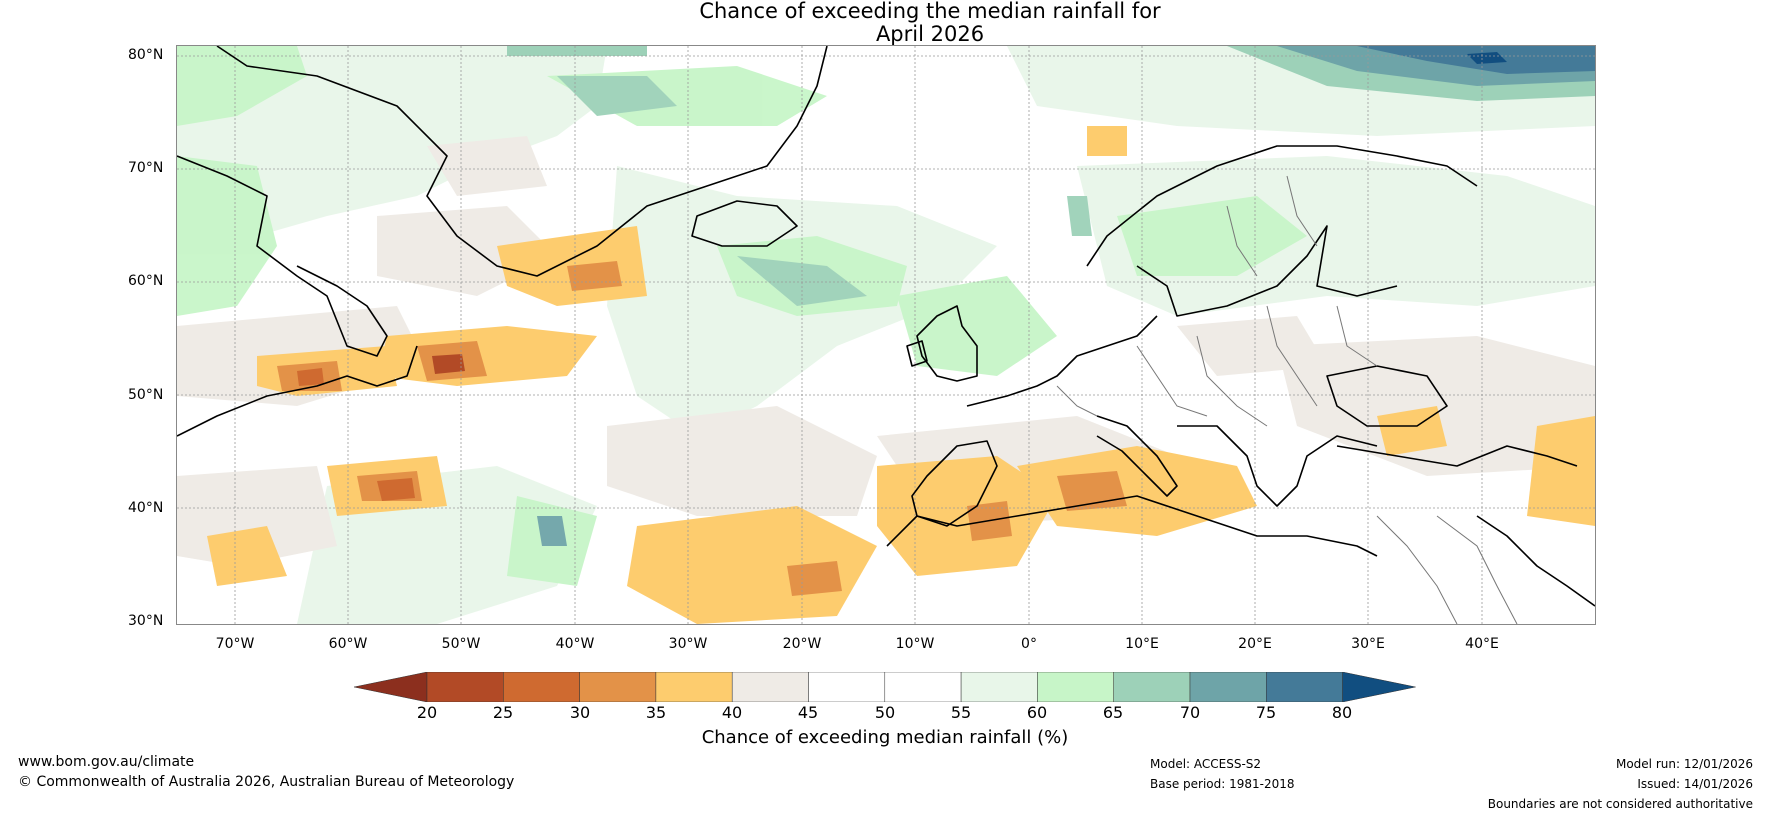 This screenshot has width=1770, height=816. Describe the element at coordinates (1457, 456) in the screenshot. I see `turkey-coast` at that location.